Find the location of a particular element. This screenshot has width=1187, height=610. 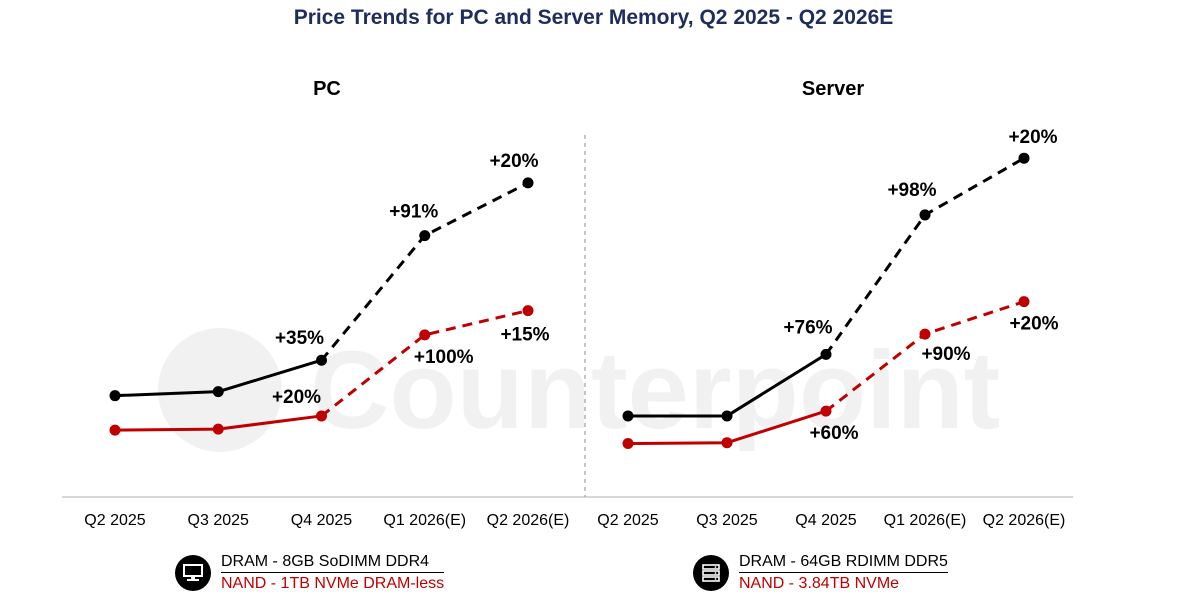

server-chart-title: Server is located at coordinates (833, 89).